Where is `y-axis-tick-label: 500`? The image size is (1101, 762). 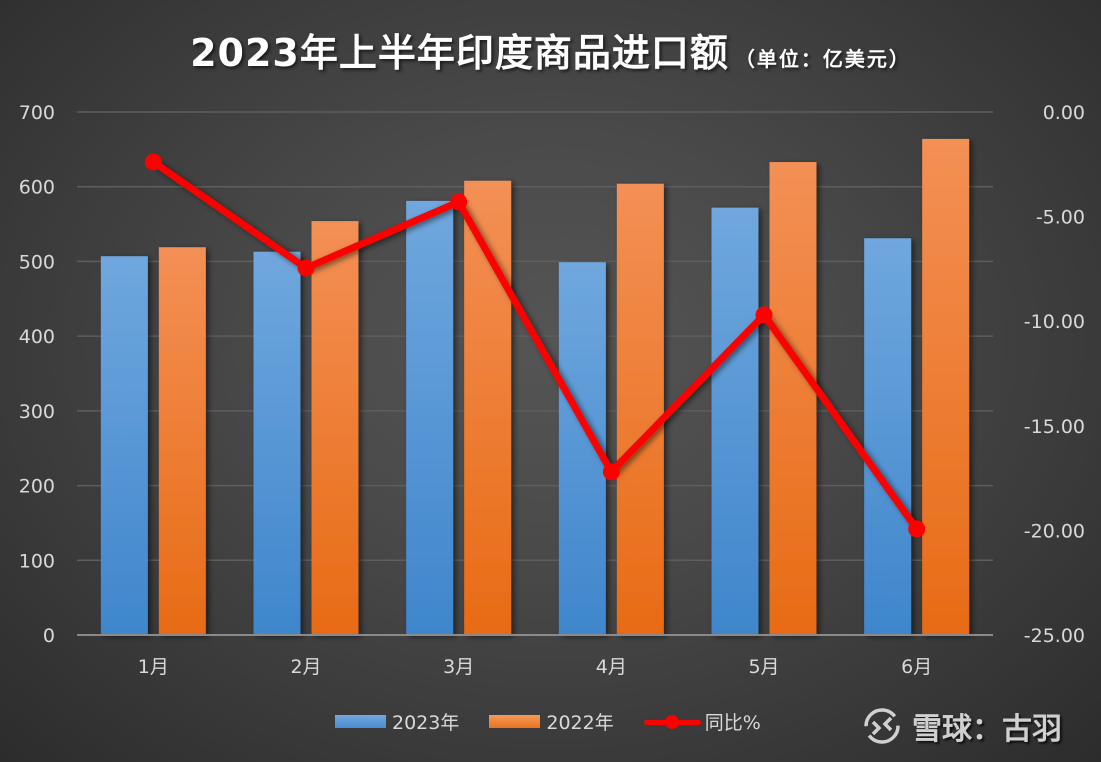 y-axis-tick-label: 500 is located at coordinates (37, 262).